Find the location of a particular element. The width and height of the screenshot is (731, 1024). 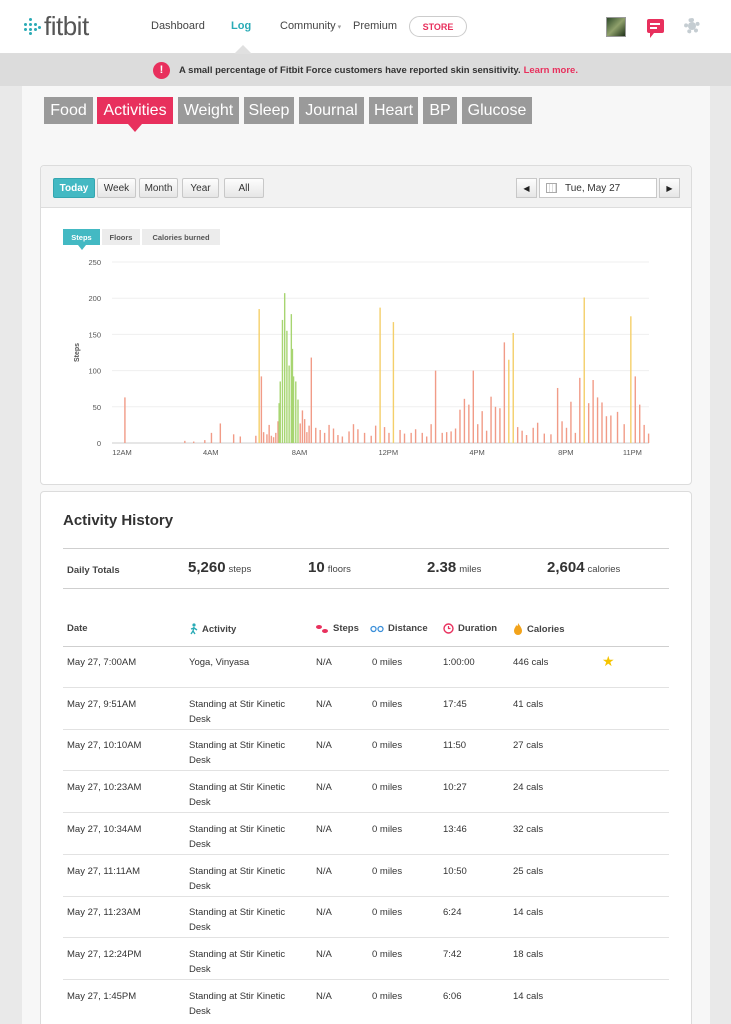

tab-heart: Heart is located at coordinates (393, 110).